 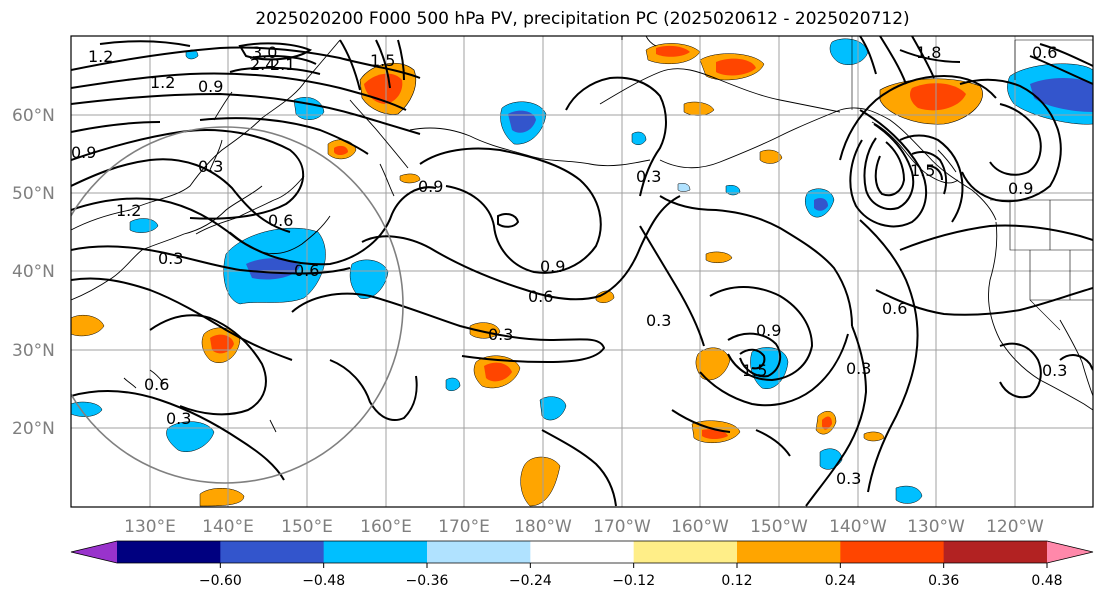 I want to click on lat-label: 30°N, so click(x=33, y=351).